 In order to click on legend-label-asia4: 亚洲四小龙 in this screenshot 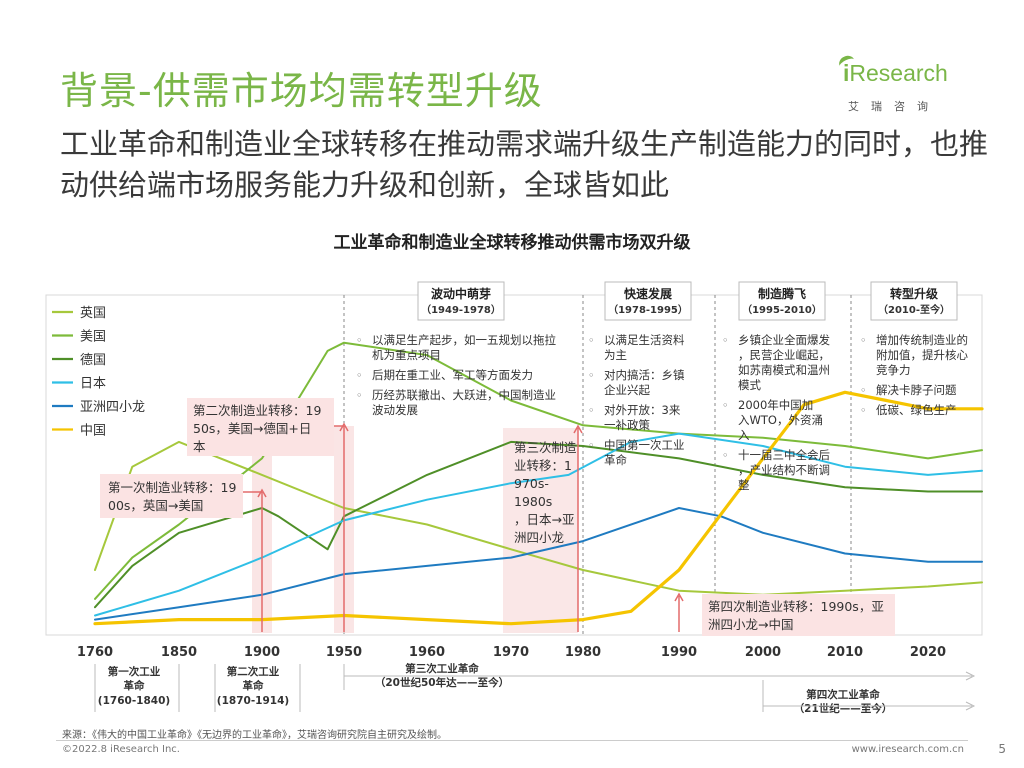, I will do `click(112, 407)`.